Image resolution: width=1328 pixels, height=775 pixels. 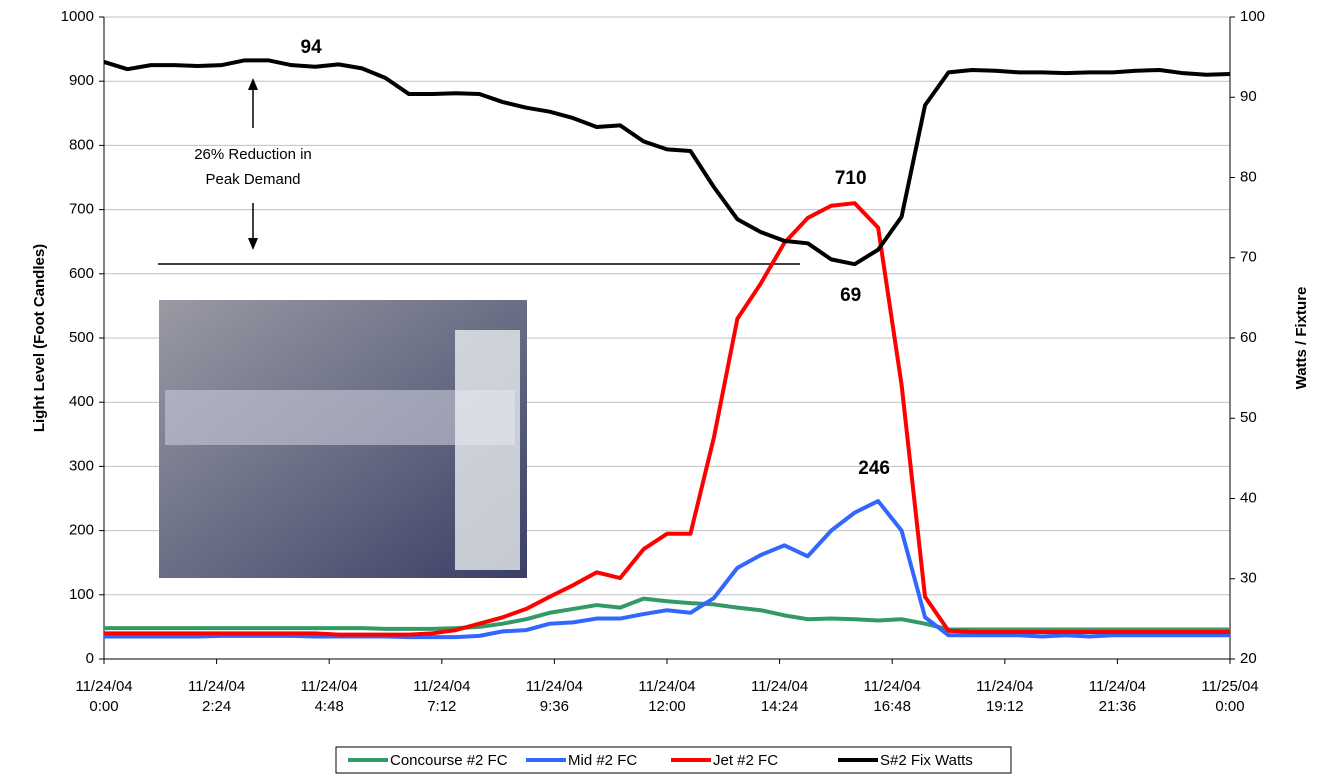 What do you see at coordinates (745, 760) in the screenshot?
I see `legend-label: Jet #2 FC` at bounding box center [745, 760].